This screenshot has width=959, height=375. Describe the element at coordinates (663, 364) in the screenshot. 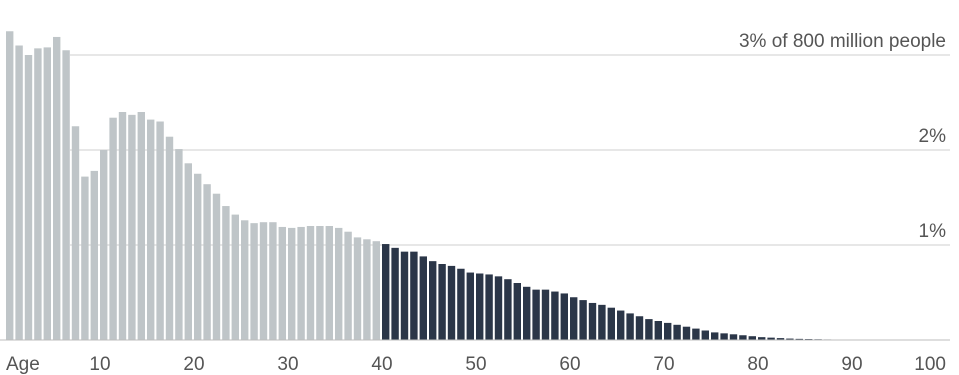

I see `x-tick-label: 70` at that location.